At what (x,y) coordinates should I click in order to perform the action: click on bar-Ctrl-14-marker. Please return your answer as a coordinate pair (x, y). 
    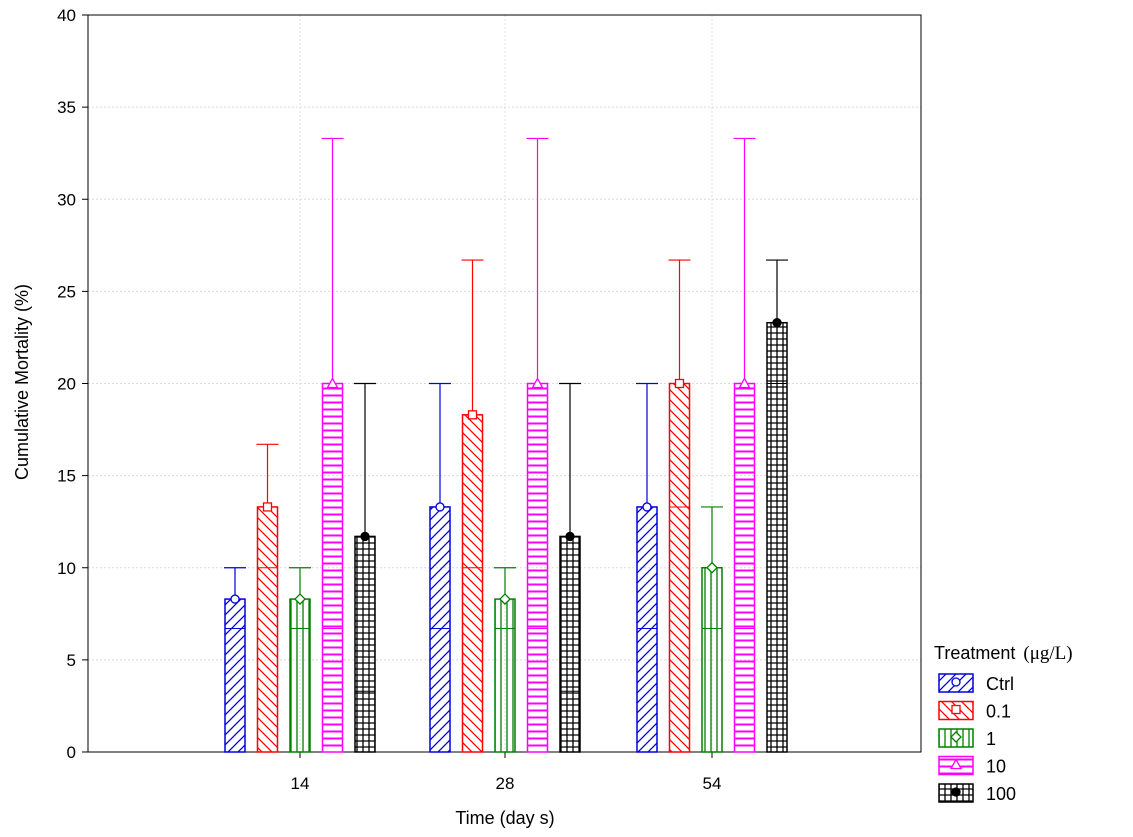
    Looking at the image, I should click on (235, 599).